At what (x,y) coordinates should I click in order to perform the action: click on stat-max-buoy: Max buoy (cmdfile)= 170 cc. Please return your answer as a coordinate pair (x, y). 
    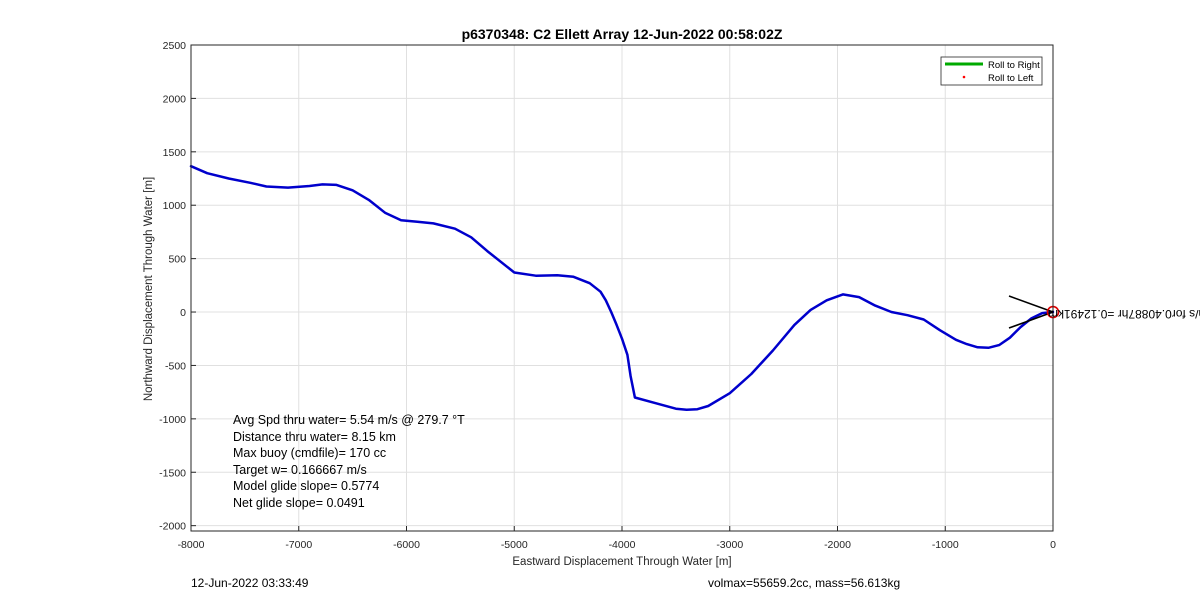
    Looking at the image, I should click on (309, 453).